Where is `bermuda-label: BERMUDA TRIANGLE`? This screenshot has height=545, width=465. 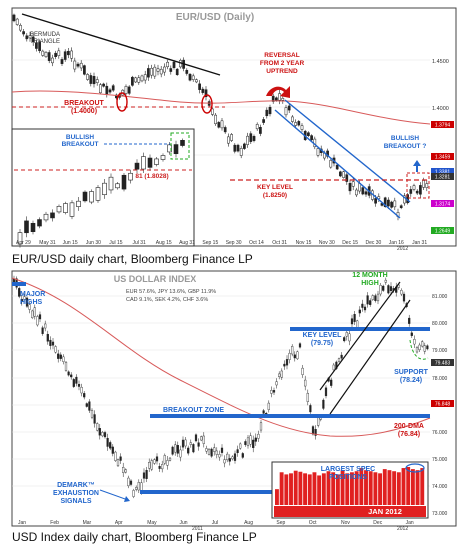
bermuda-label: BERMUDA TRIANGLE is located at coordinates (45, 38).